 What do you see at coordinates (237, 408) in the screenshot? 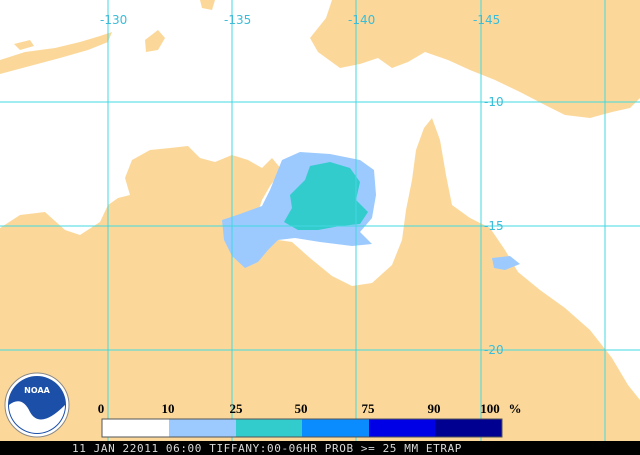
I see `legend-label: 25` at bounding box center [237, 408].